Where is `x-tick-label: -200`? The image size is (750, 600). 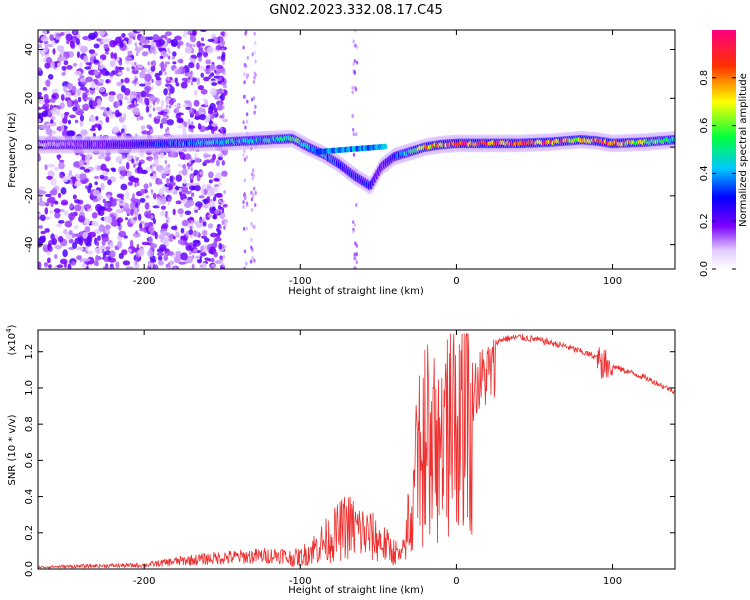
x-tick-label: -200 is located at coordinates (144, 281).